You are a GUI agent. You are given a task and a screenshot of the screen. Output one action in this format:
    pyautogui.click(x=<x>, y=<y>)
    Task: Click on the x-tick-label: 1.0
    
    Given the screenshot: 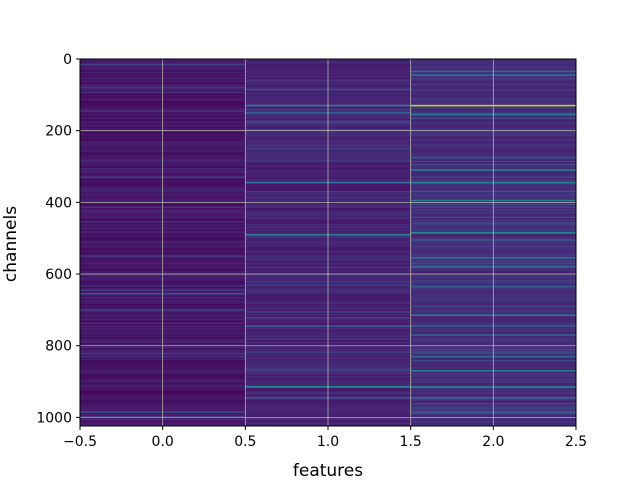 What is the action you would take?
    pyautogui.click(x=328, y=442)
    